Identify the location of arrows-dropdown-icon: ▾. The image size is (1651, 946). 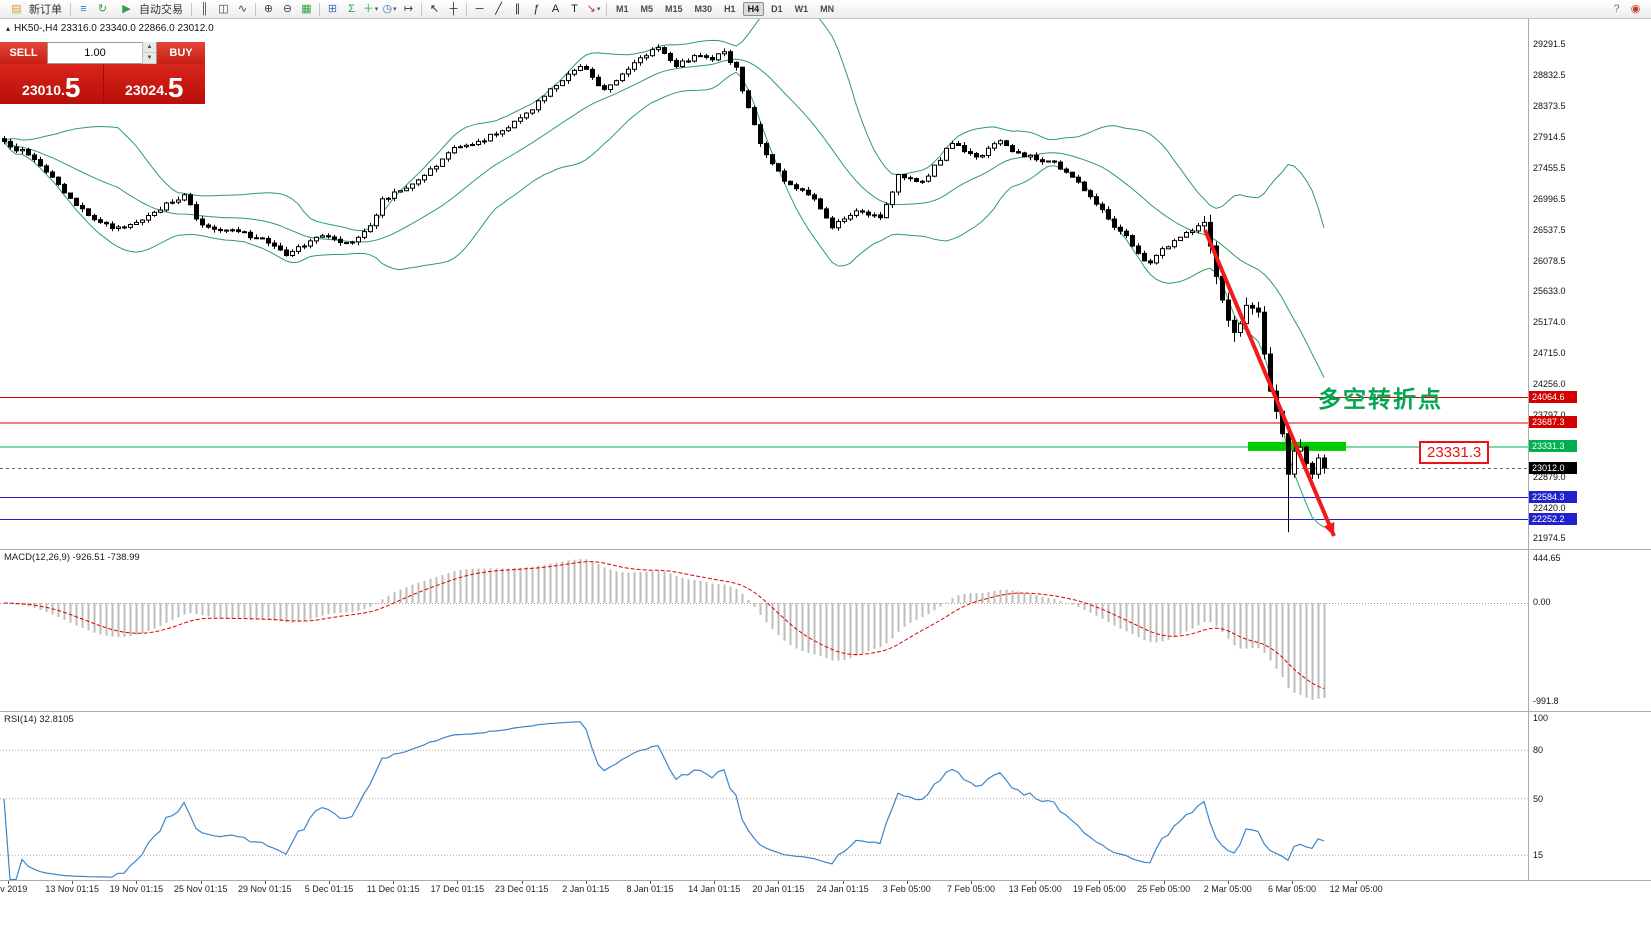
(598, 9).